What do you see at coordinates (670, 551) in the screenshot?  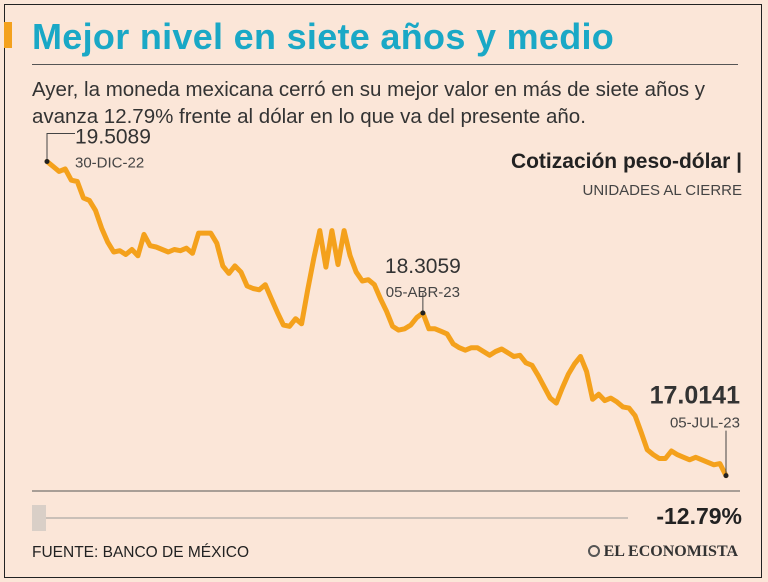 I see `brand-name: EL ECONOMISTA` at bounding box center [670, 551].